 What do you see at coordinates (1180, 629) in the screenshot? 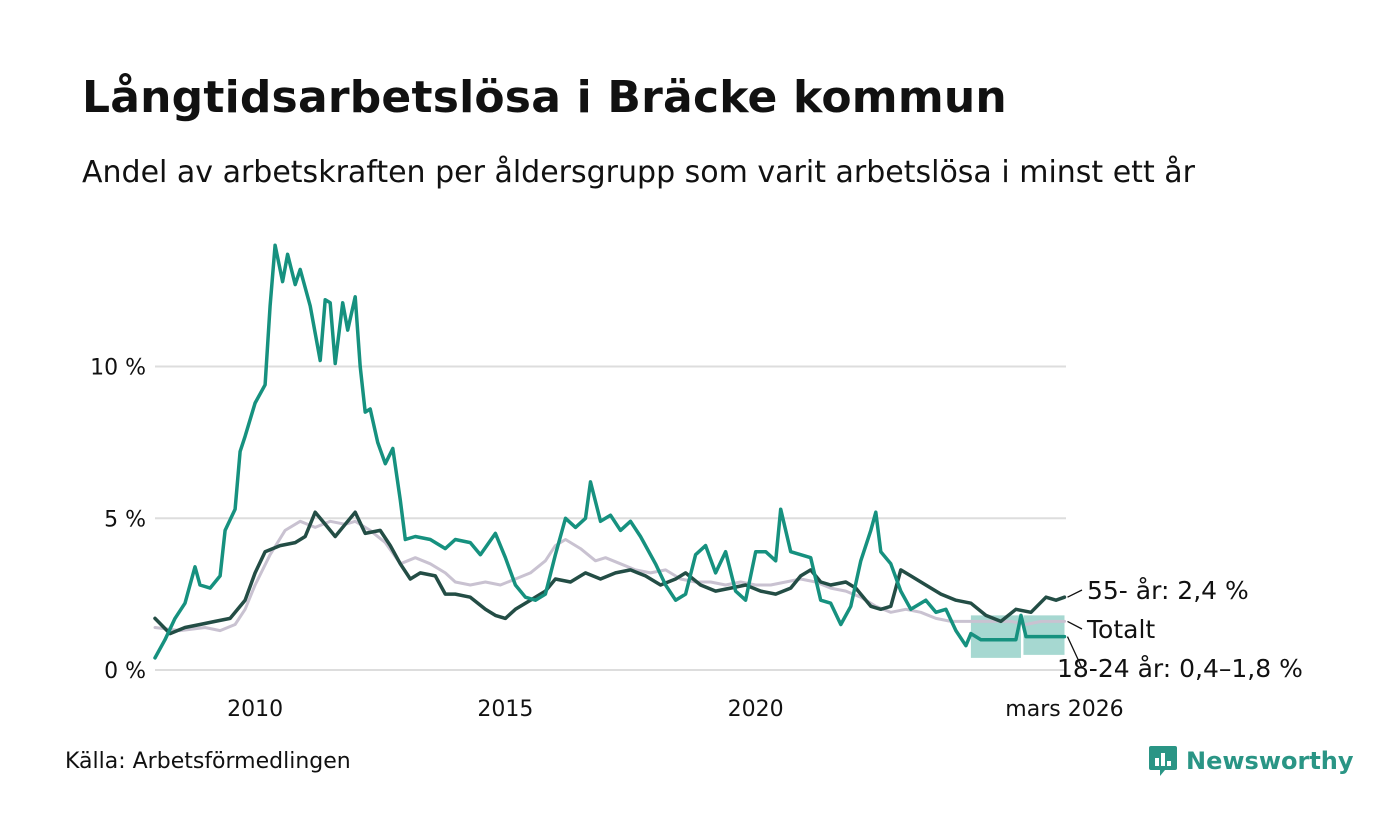
I see `end-label-layer: Totalt 55- år: 2,4 % 18-24 år: 0,4–1,8 %` at bounding box center [1180, 629].